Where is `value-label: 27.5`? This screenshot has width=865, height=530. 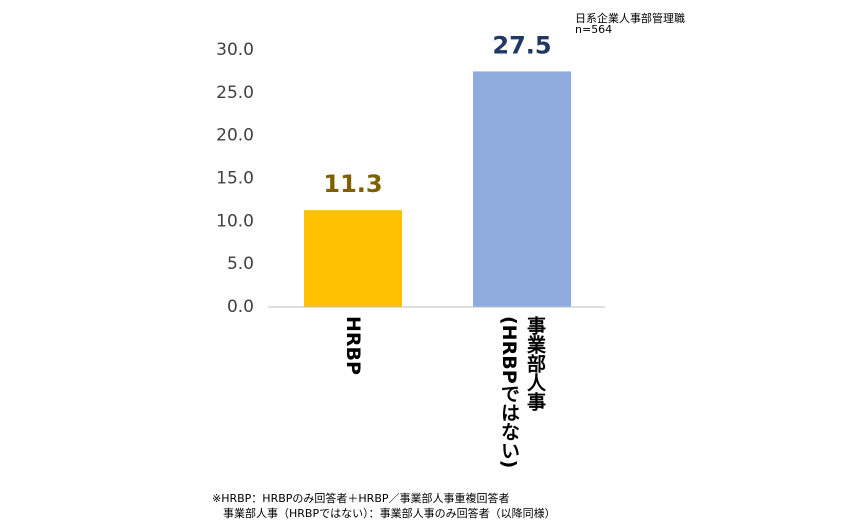
value-label: 27.5 is located at coordinates (521, 45).